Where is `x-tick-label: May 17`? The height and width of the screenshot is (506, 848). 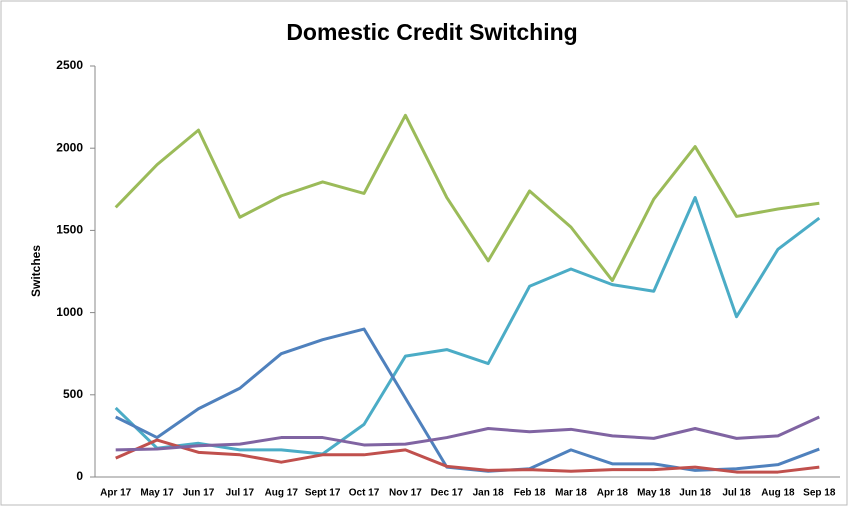 x-tick-label: May 17 is located at coordinates (157, 493).